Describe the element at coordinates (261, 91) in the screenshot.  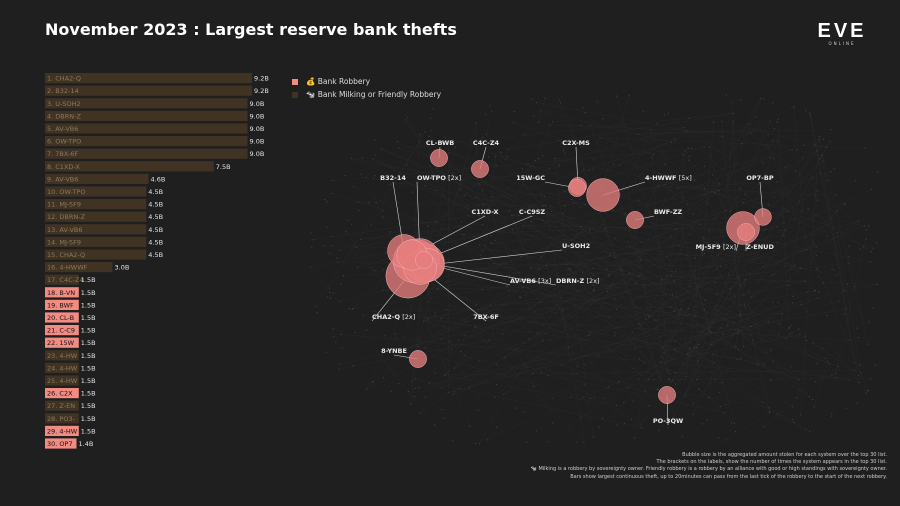
I see `bar-value-label: 9.2B` at that location.